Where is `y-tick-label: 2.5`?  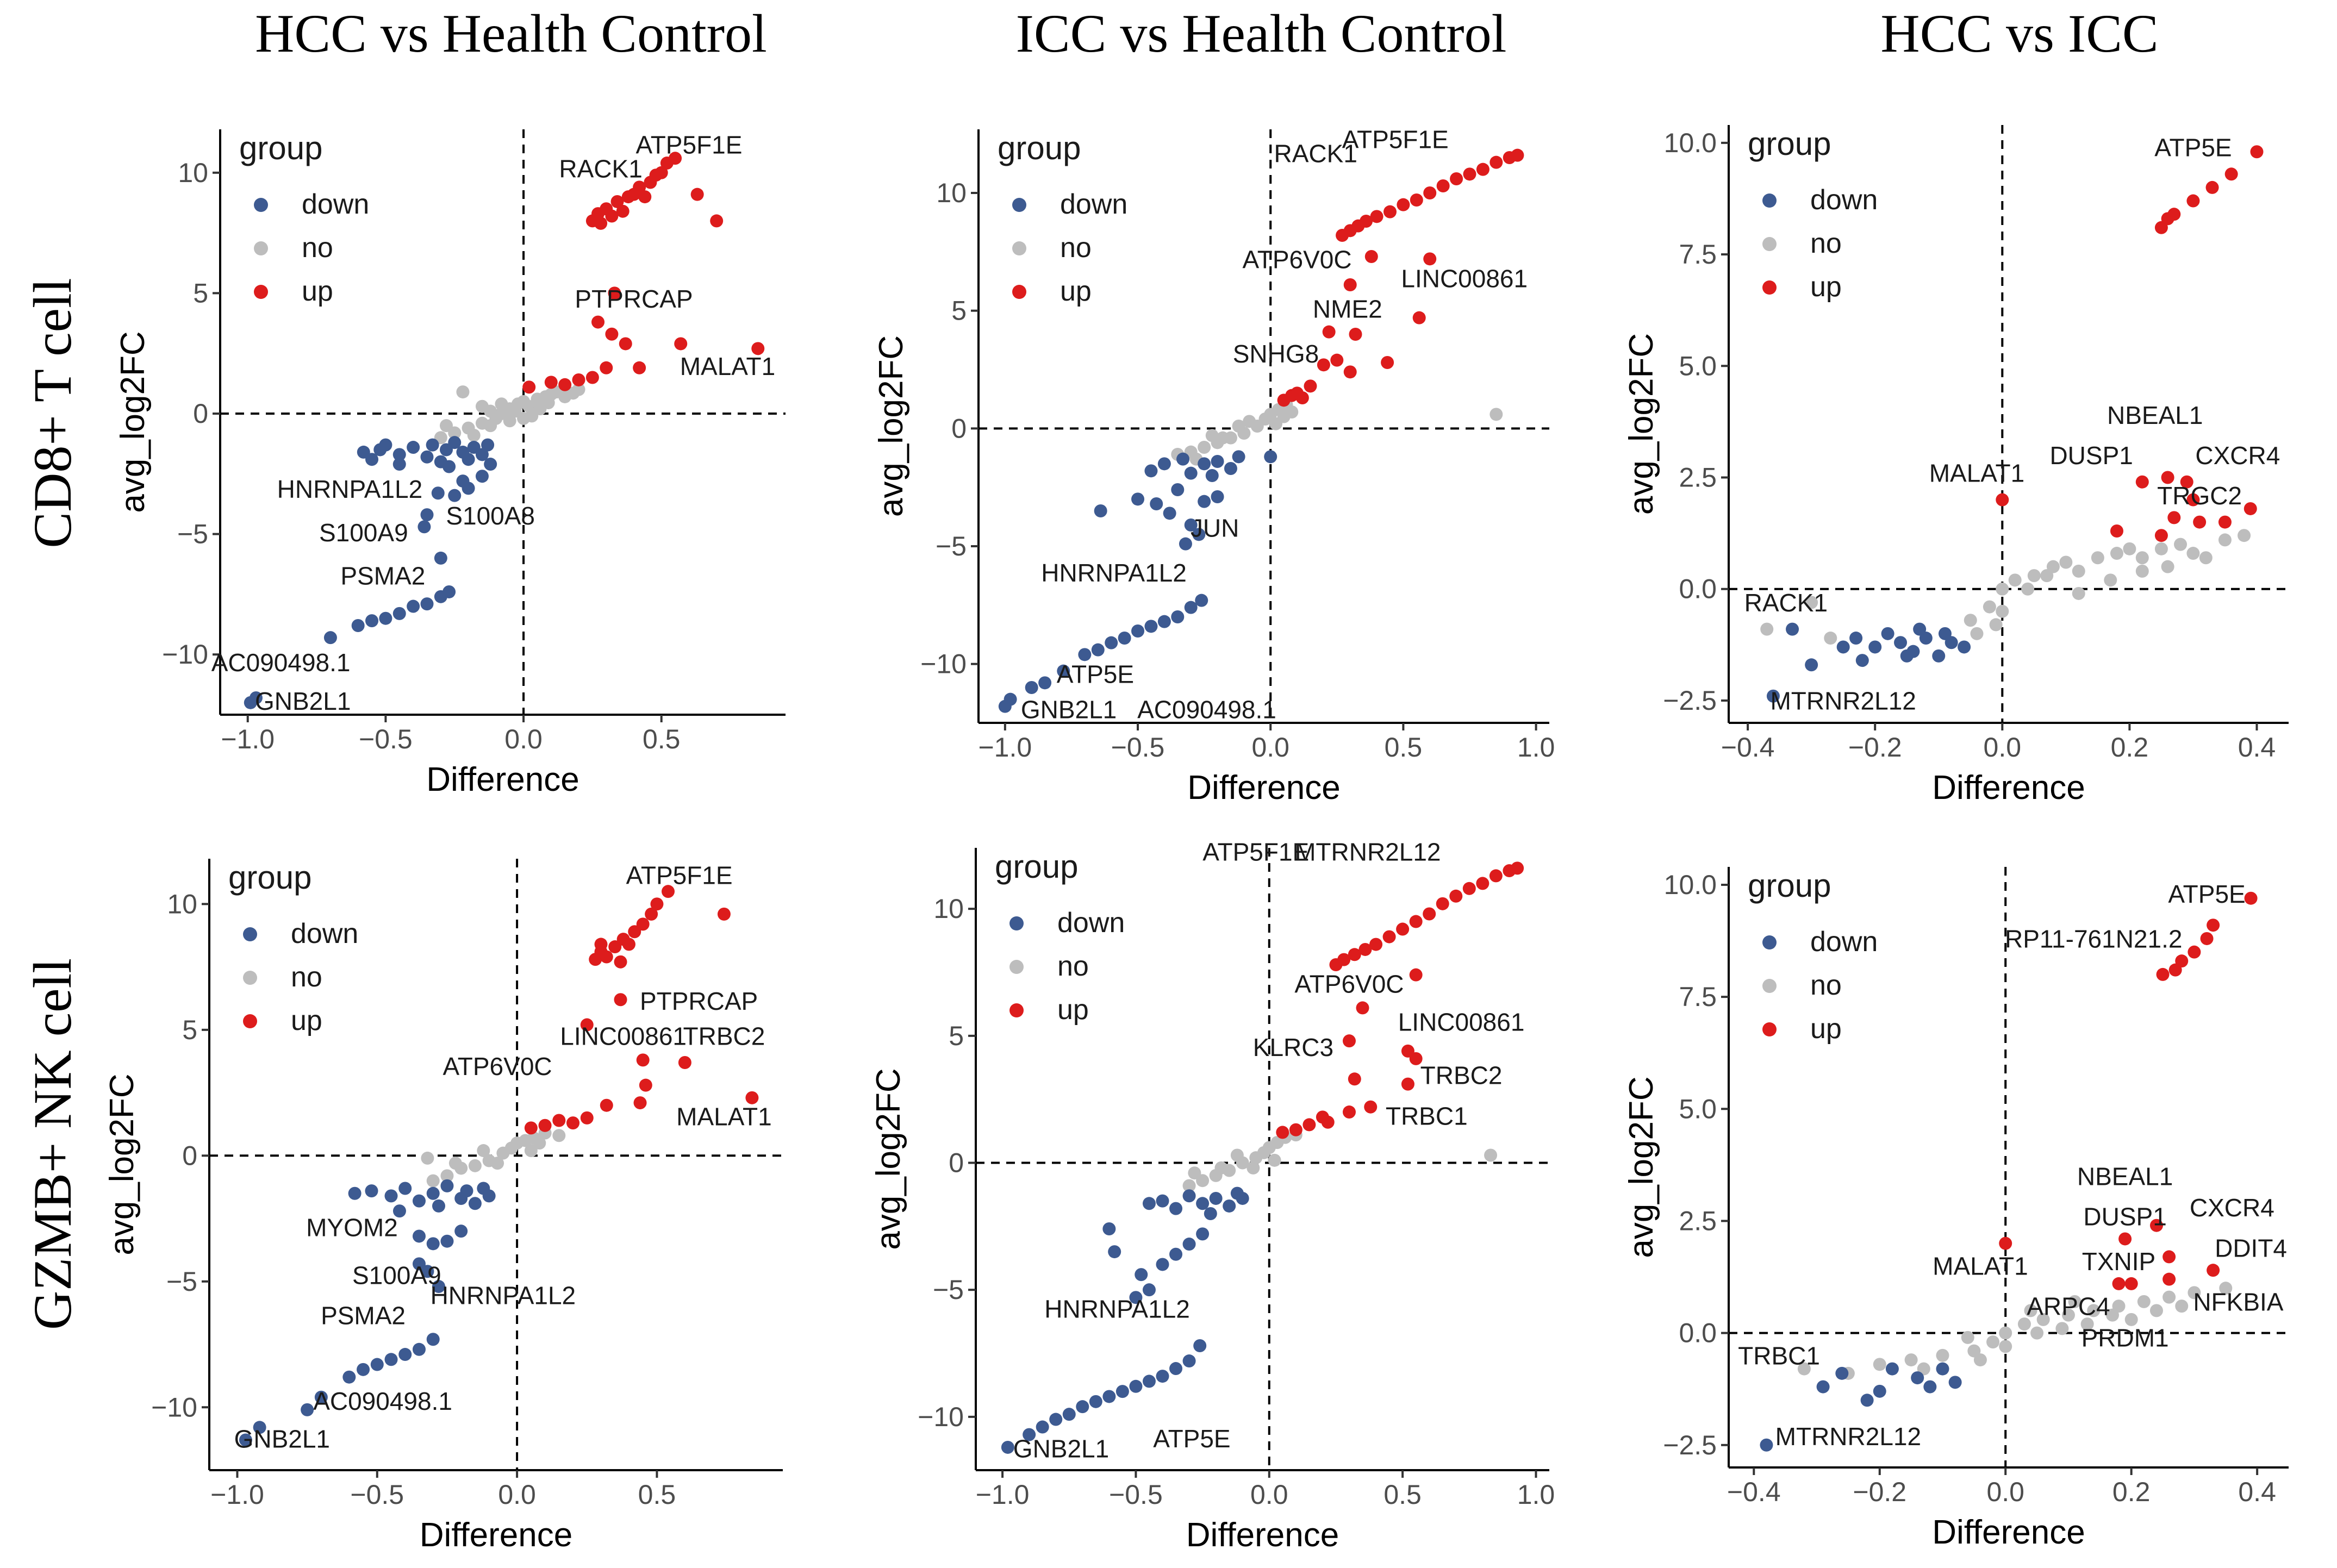
y-tick-label: 2.5 is located at coordinates (1698, 1220).